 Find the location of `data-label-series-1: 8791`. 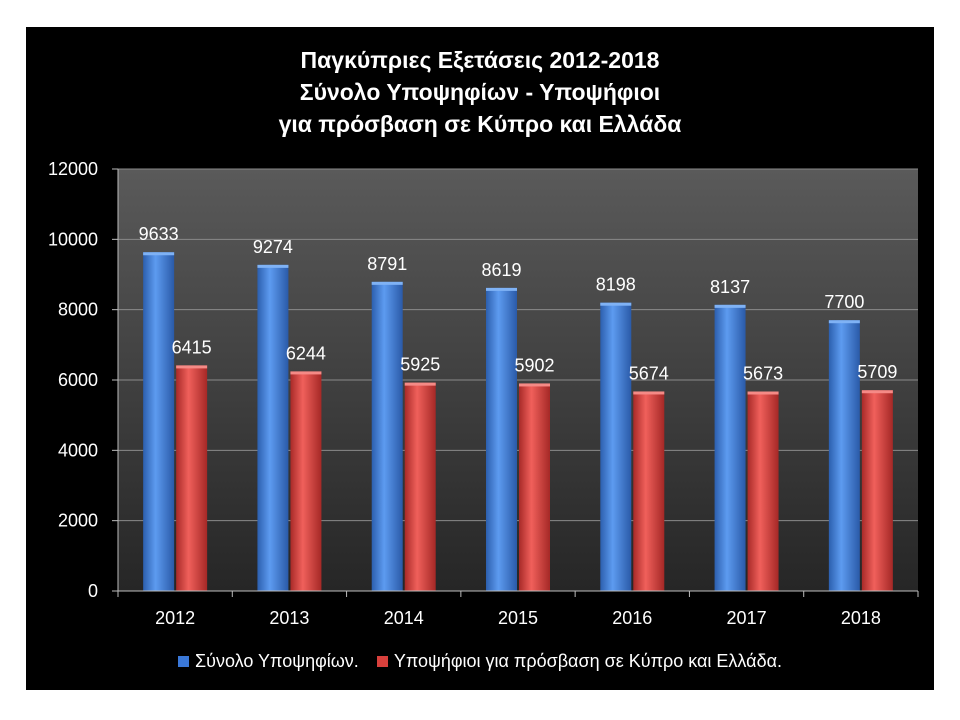

data-label-series-1: 8791 is located at coordinates (387, 264).